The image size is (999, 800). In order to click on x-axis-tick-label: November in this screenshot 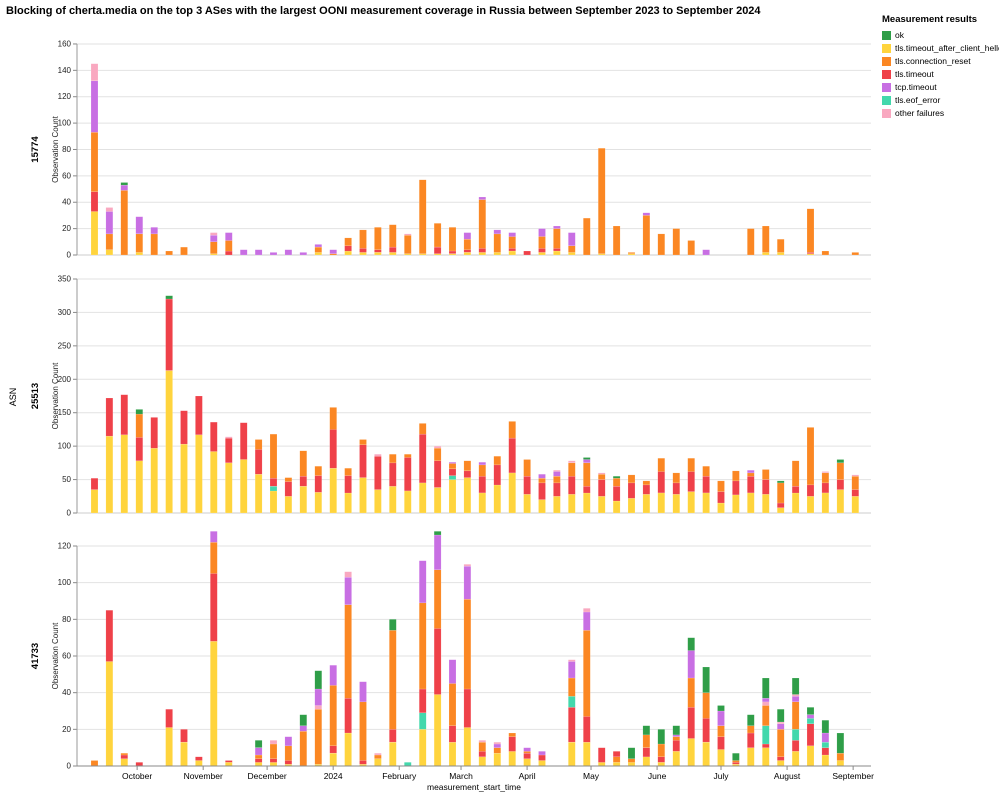, I will do `click(203, 776)`.